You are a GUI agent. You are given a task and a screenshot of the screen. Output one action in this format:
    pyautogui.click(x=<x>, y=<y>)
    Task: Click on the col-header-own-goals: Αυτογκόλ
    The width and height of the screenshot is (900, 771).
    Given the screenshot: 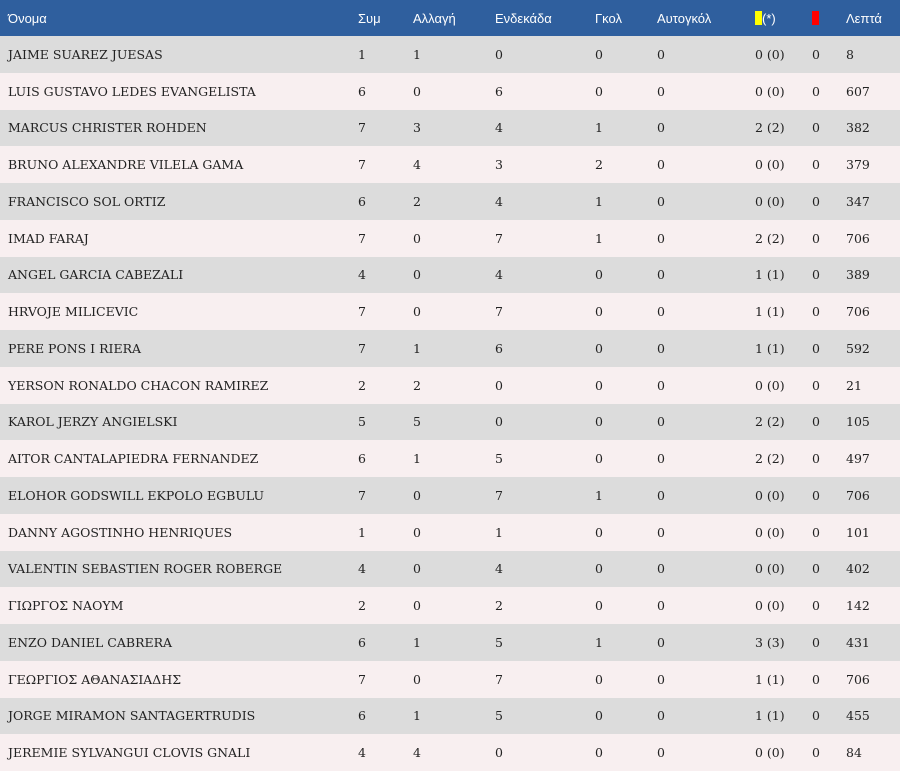 What is the action you would take?
    pyautogui.click(x=684, y=18)
    